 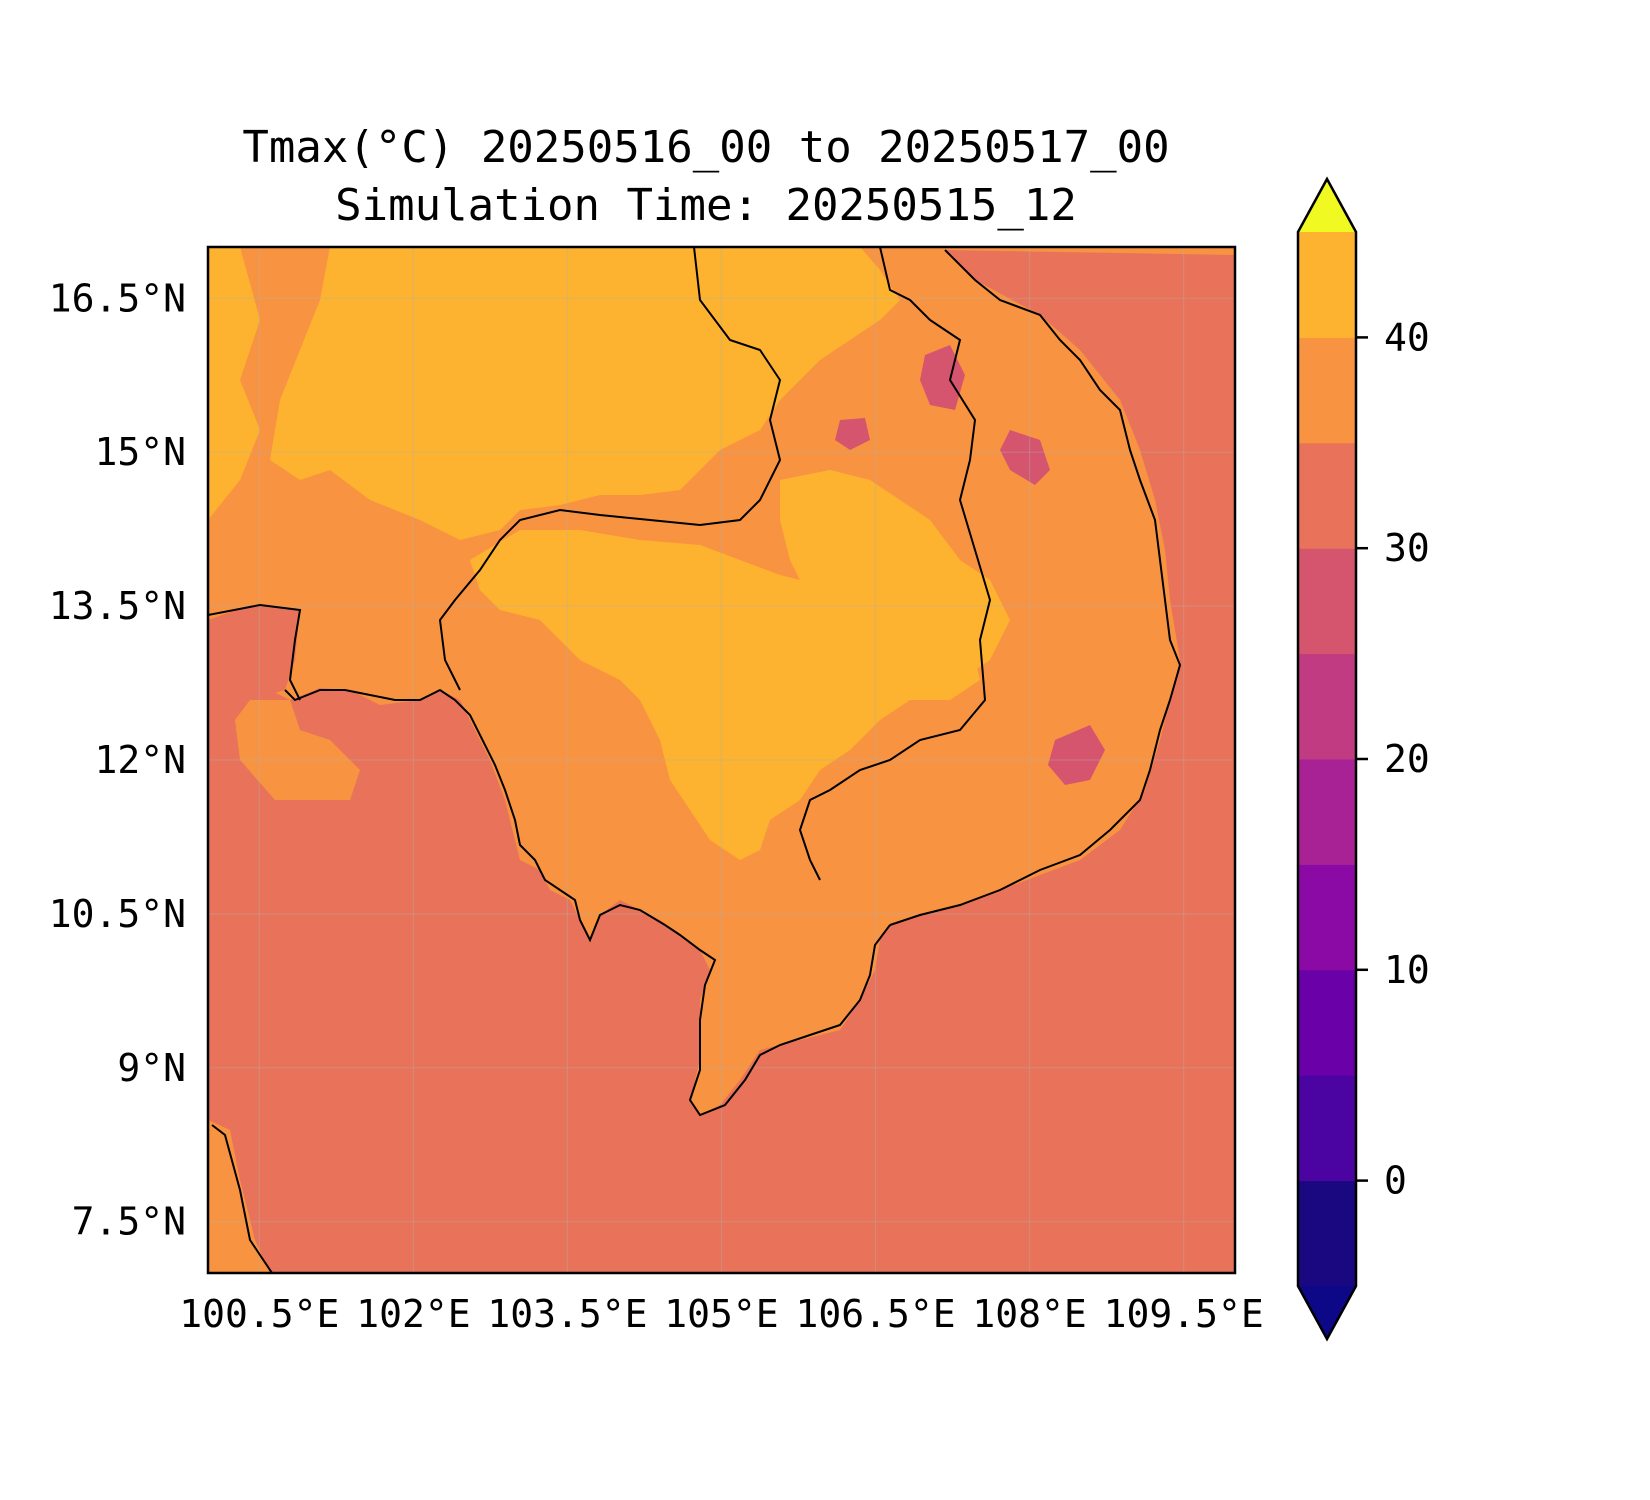 I want to click on colorbar-tick-label-2: 20, so click(x=1407, y=759).